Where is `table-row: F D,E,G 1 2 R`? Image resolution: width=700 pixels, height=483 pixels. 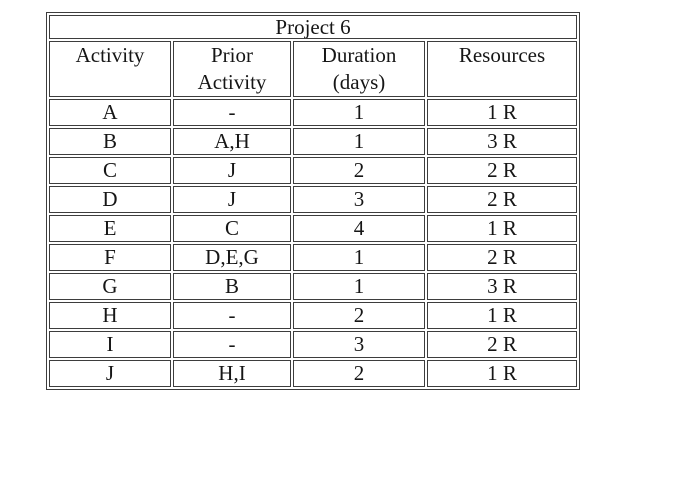
table-row: F D,E,G 1 2 R is located at coordinates (313, 257).